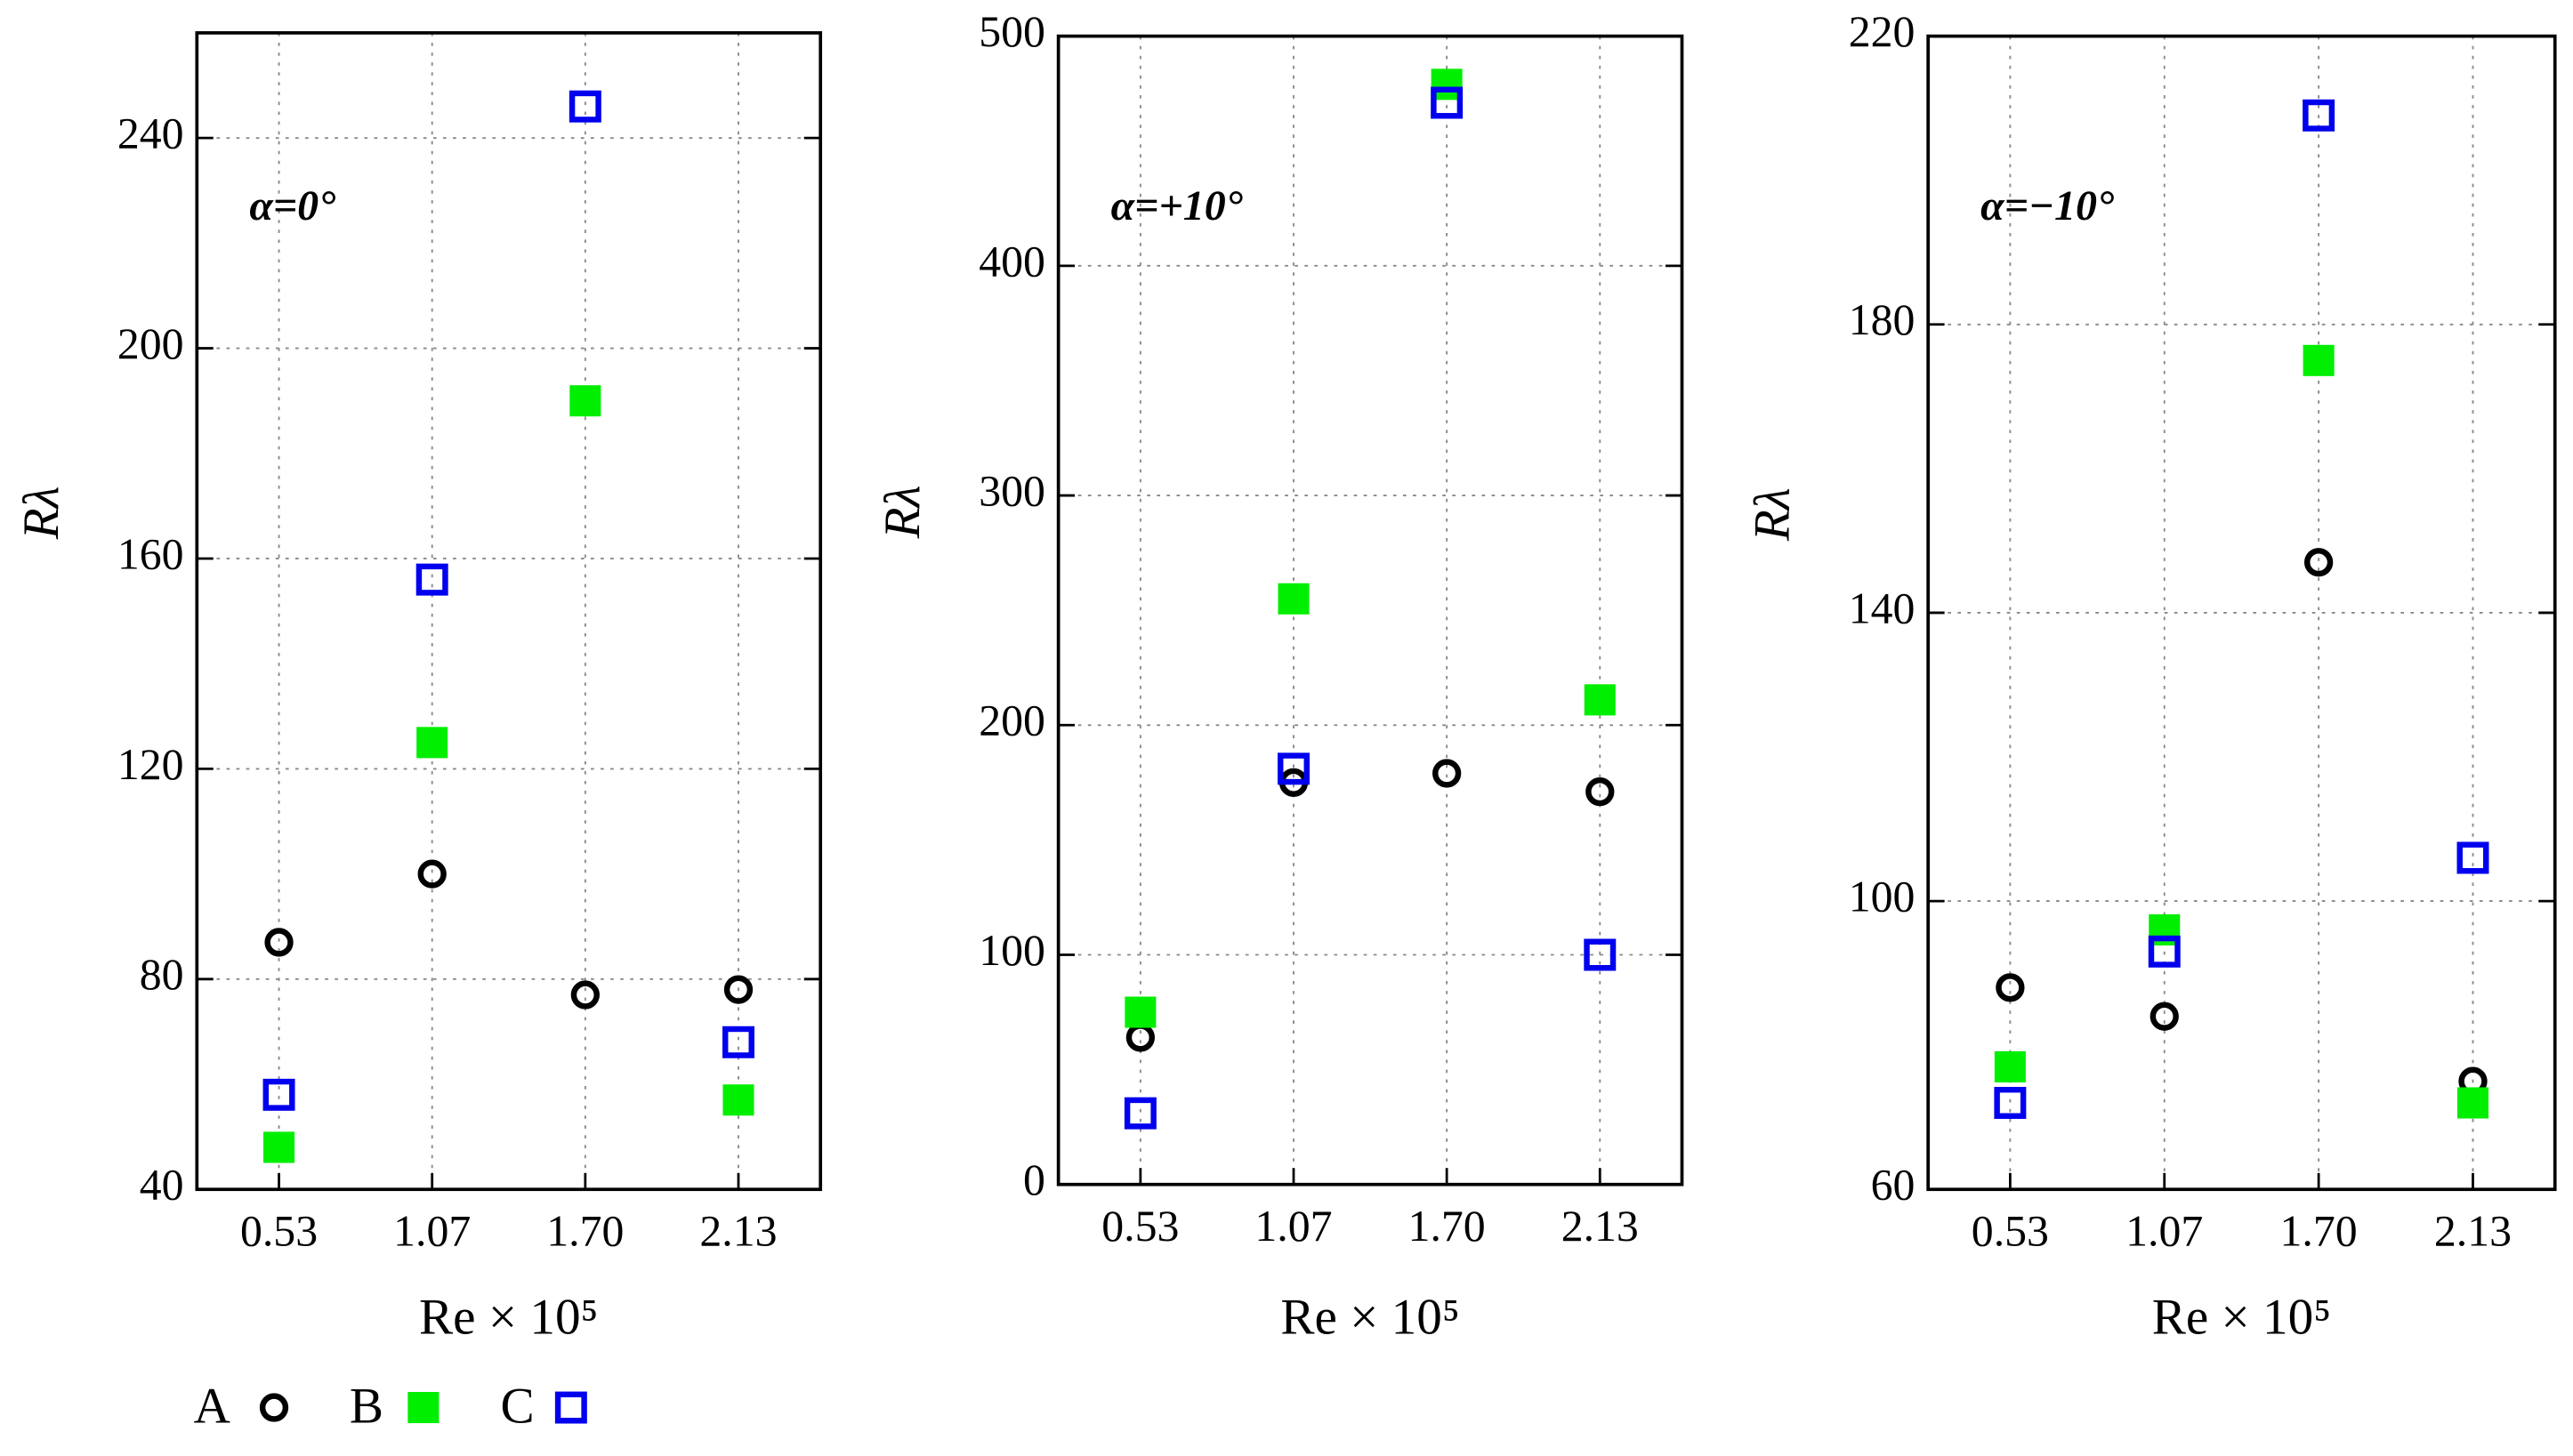 The height and width of the screenshot is (1456, 2573). What do you see at coordinates (1882, 31) in the screenshot?
I see `y-tick-label: 220` at bounding box center [1882, 31].